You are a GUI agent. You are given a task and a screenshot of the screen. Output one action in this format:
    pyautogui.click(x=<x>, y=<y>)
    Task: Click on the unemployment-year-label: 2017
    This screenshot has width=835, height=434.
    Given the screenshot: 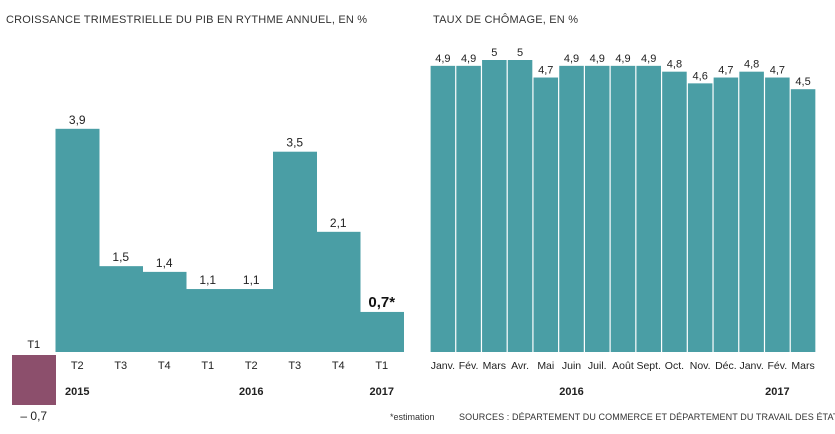 What is the action you would take?
    pyautogui.click(x=777, y=392)
    